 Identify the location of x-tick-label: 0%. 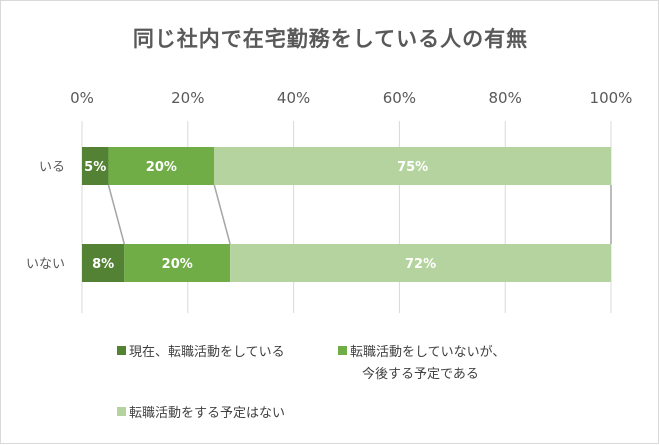
(82, 98).